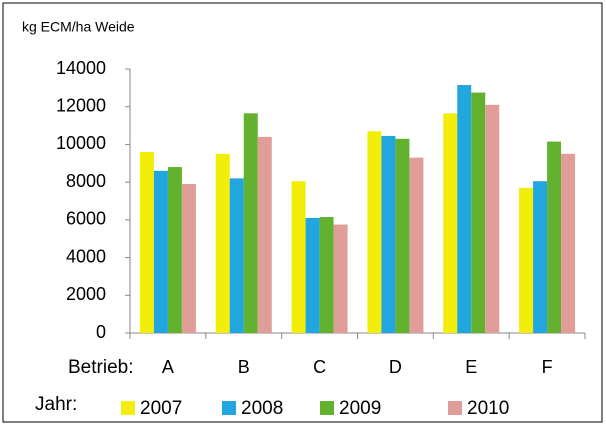 This screenshot has height=431, width=606. Describe the element at coordinates (86, 219) in the screenshot. I see `y-tick-label: 6000` at that location.